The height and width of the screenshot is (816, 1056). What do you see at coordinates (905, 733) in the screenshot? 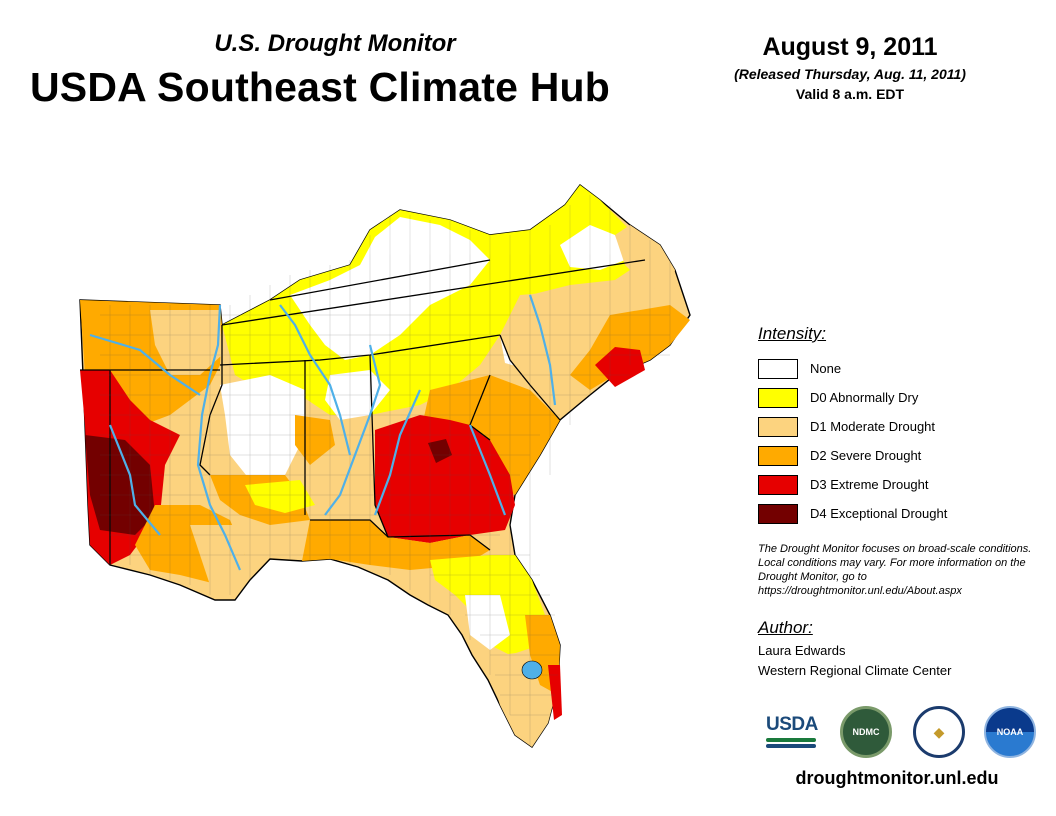
I see `partner-logos: USDA NDMC ◆ NOAA` at bounding box center [905, 733].